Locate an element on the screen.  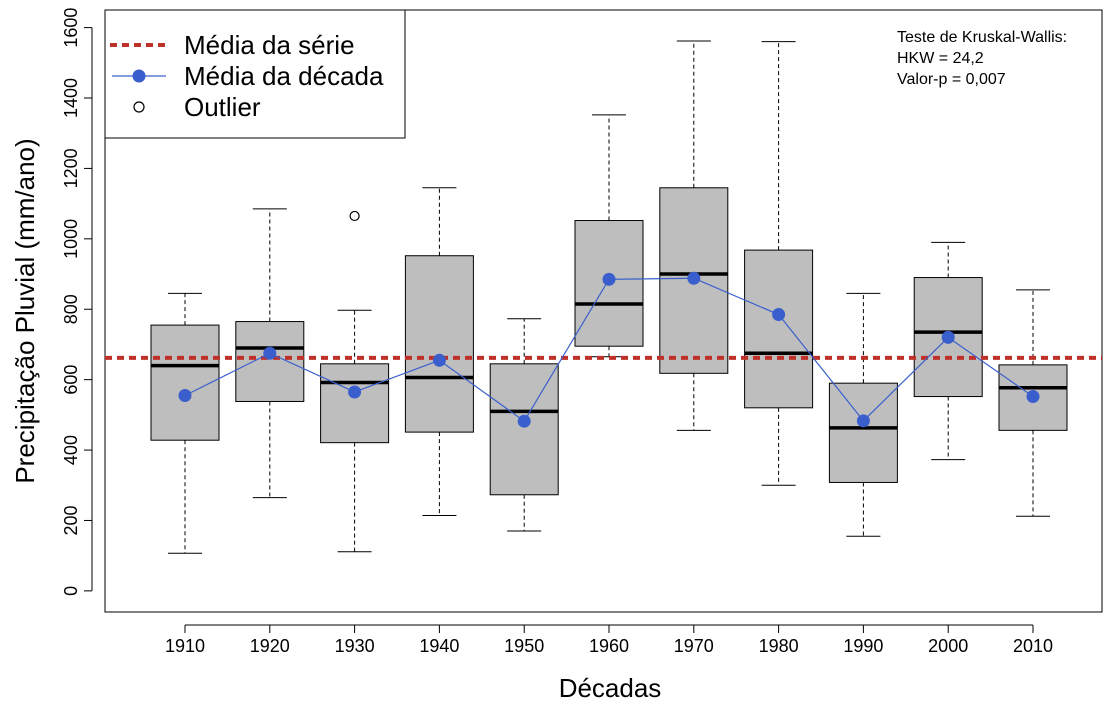
outlier-point is located at coordinates (354, 216).